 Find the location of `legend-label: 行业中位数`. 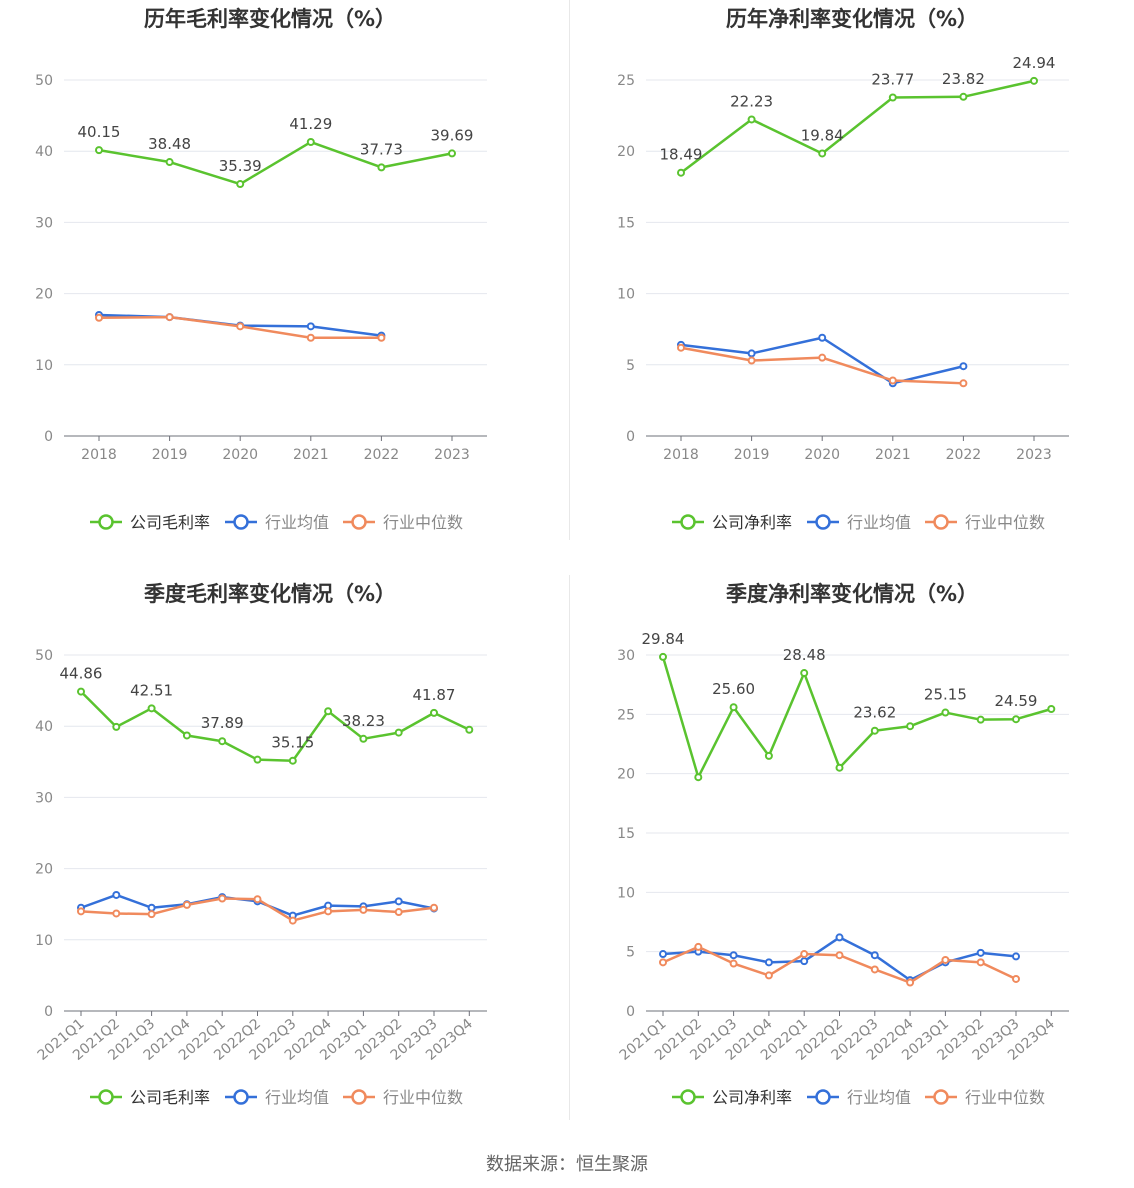

legend-label: 行业中位数 is located at coordinates (423, 1097).